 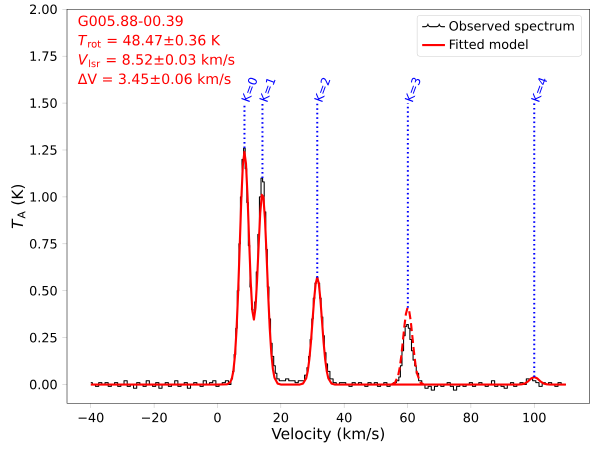 I want to click on annotation: G005.88-00.39, so click(x=130, y=20).